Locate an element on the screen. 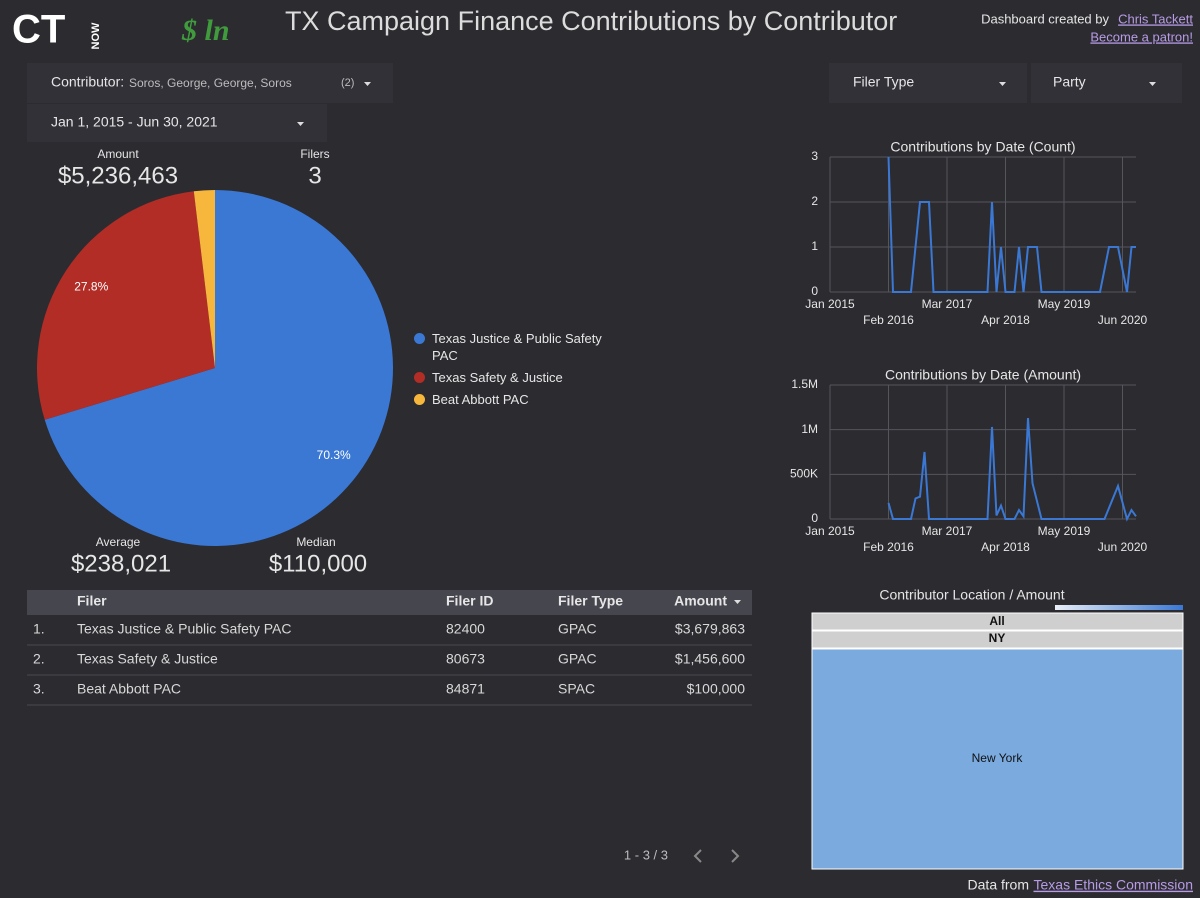  scorecard-label: Amount is located at coordinates (118, 154).